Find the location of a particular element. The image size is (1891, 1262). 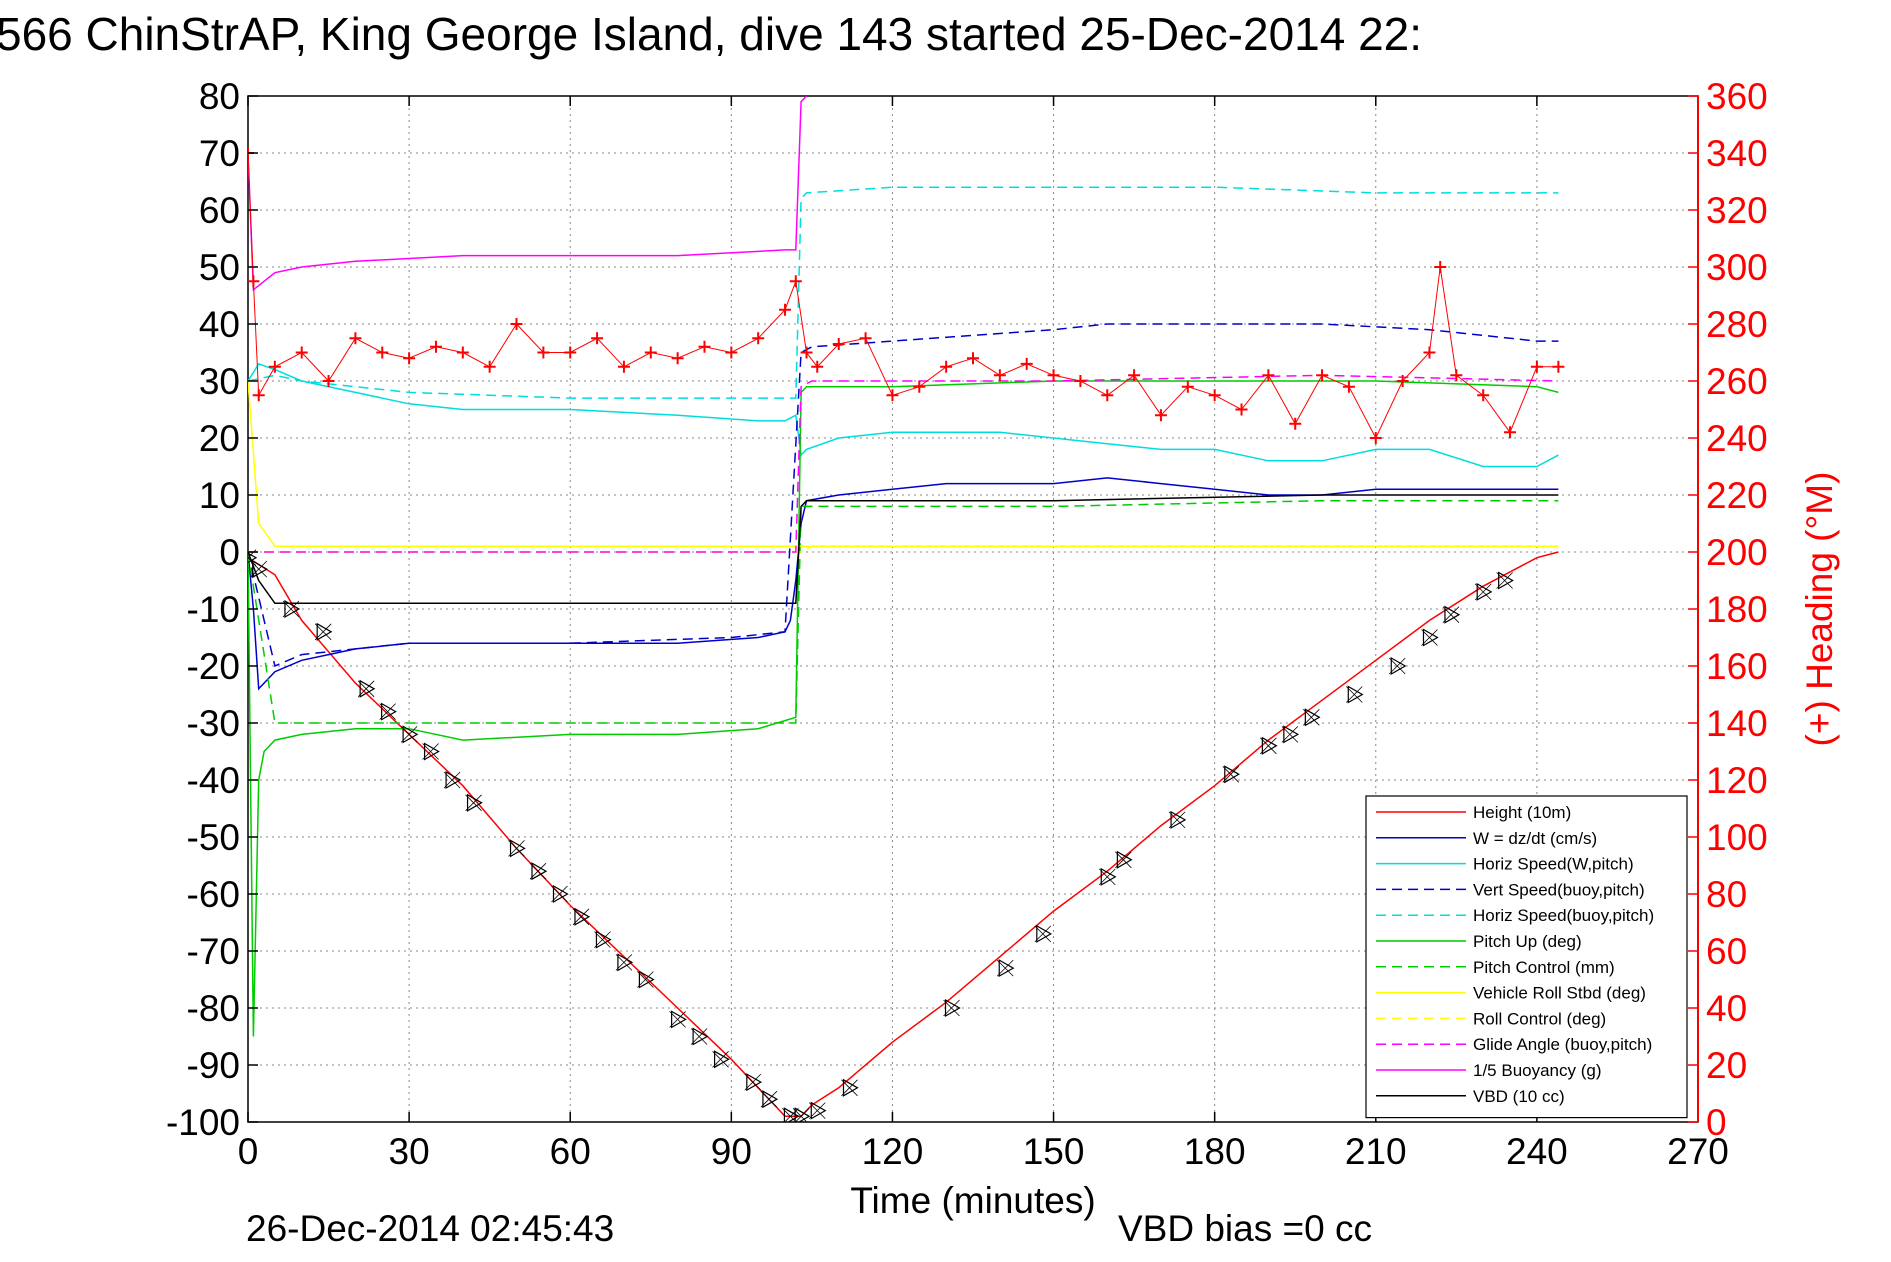

footer-timestamp: 26-Dec-2014 02:45:43 is located at coordinates (430, 1228).